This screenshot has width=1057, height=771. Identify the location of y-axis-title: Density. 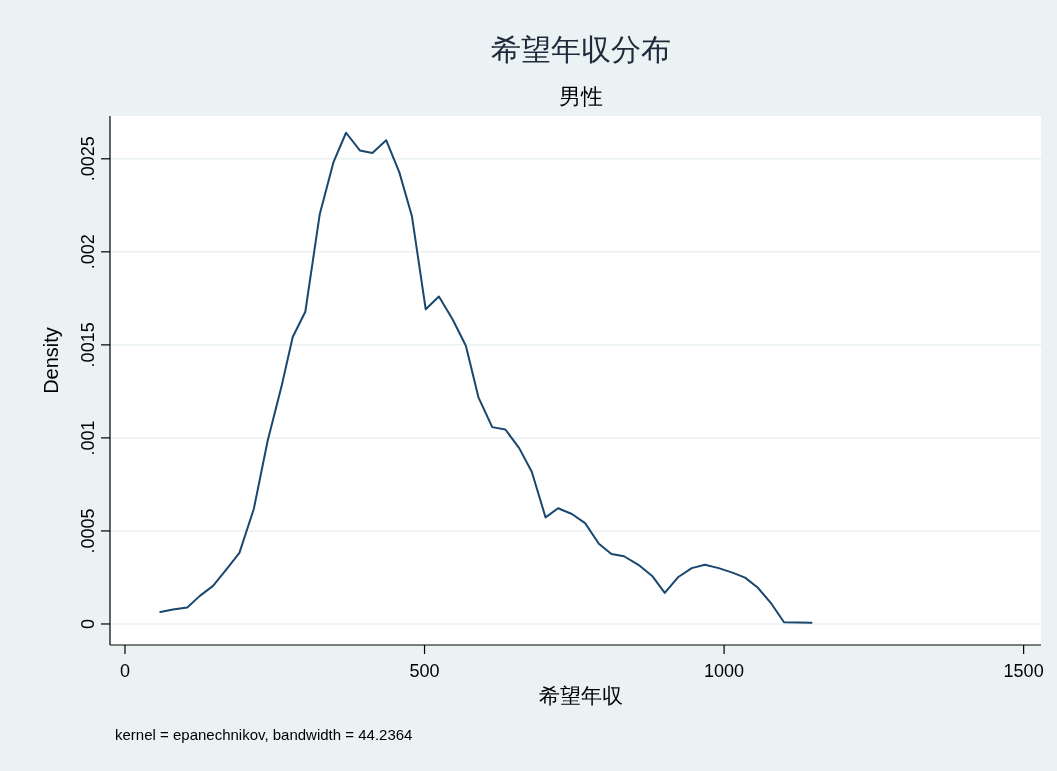
(51, 360).